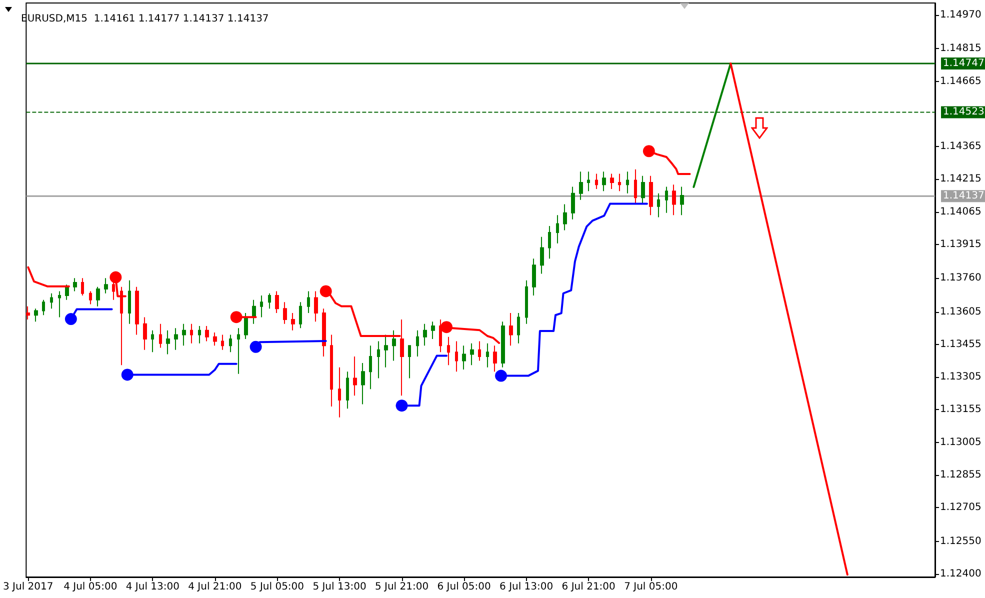  I want to click on y-tick-label: 1.13605, so click(961, 312).